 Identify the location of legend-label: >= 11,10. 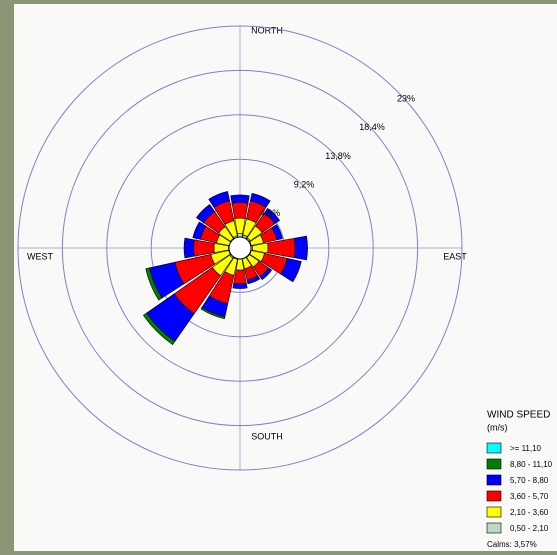
(526, 448).